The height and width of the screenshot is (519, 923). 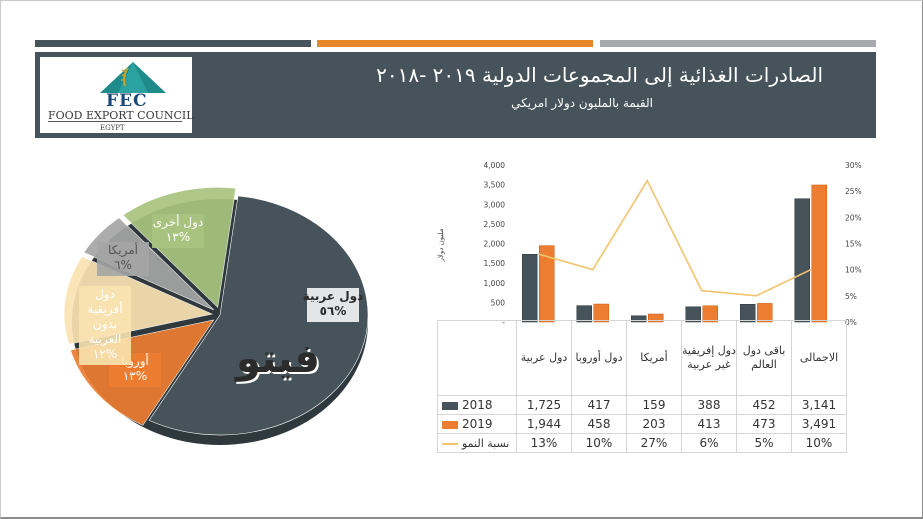 What do you see at coordinates (486, 443) in the screenshot?
I see `legend-label: نسبة النمو` at bounding box center [486, 443].